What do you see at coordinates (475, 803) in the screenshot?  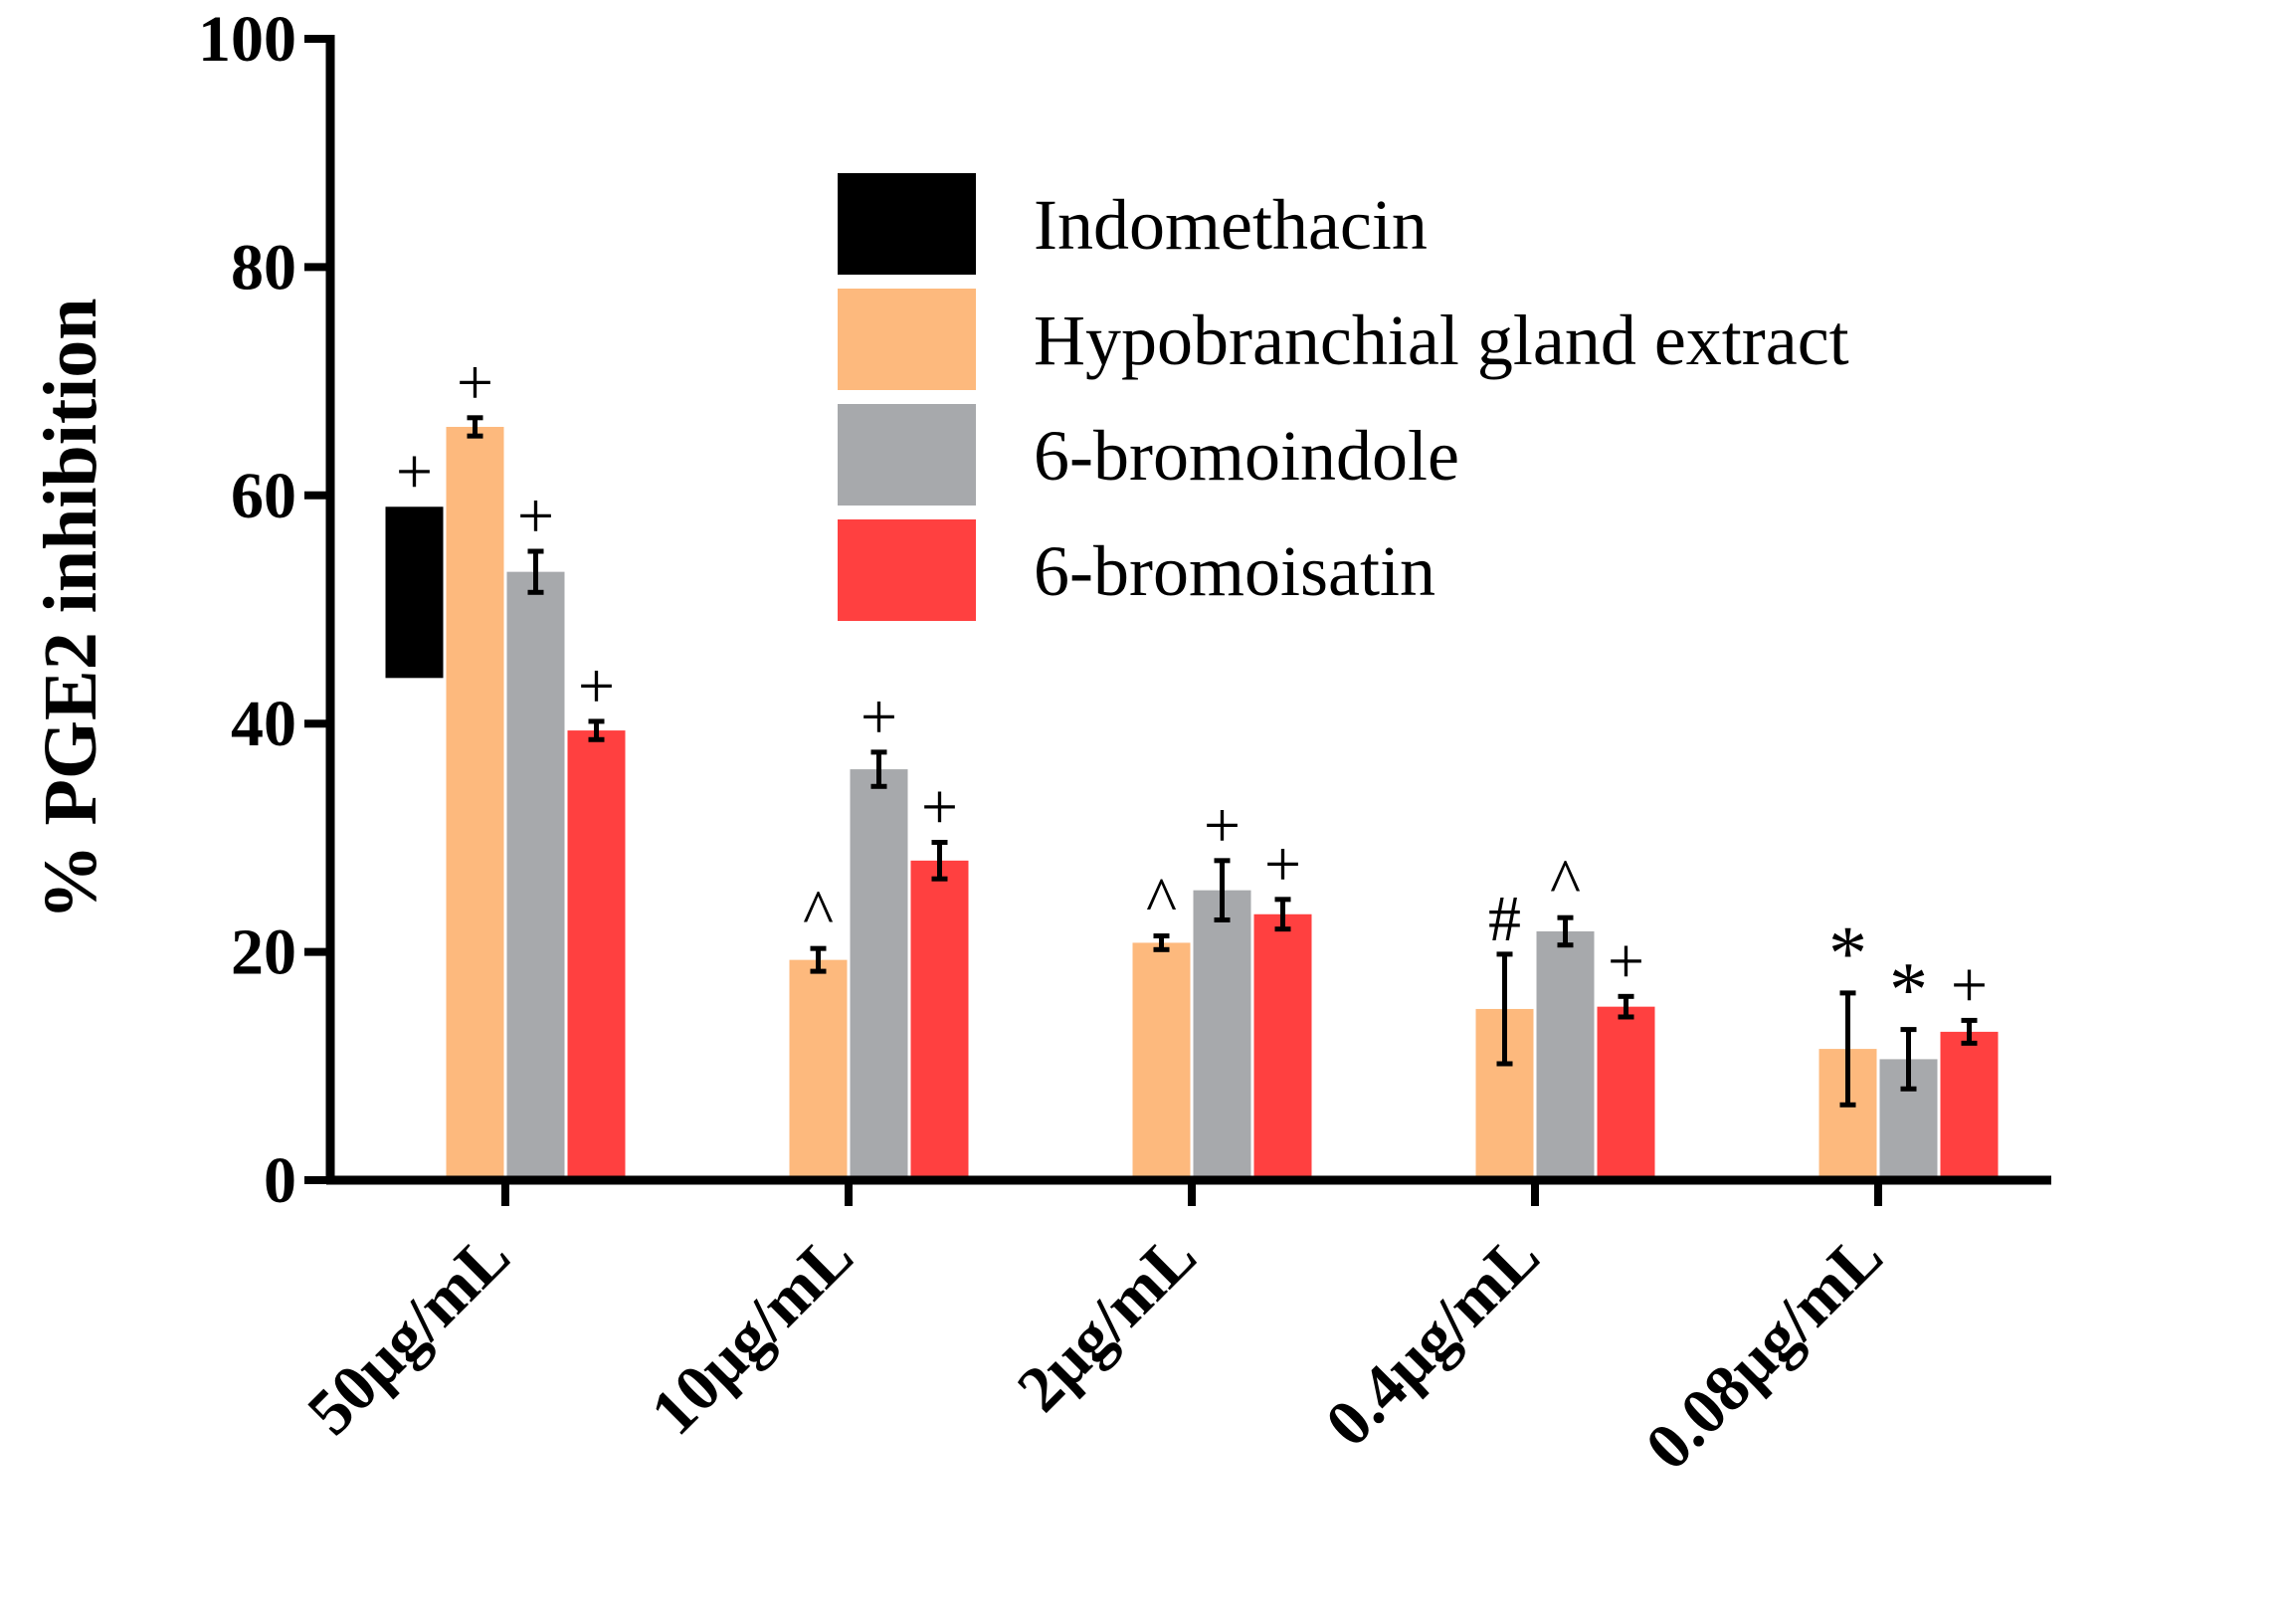 I see `bar-hypobranchial-gland-extract-50-g-ml` at bounding box center [475, 803].